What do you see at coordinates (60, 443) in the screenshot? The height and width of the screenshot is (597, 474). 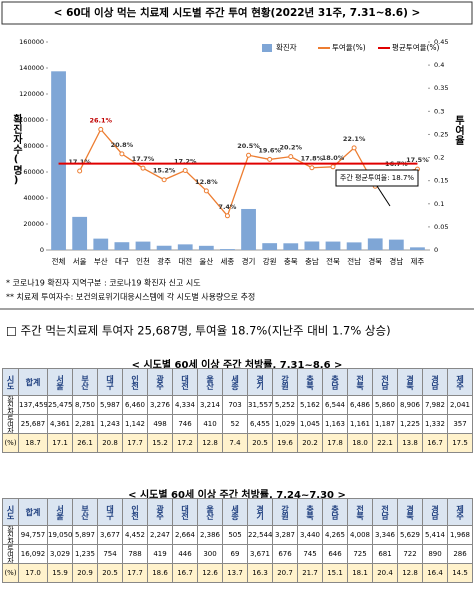 I see `table-cell: 17.1` at bounding box center [60, 443].